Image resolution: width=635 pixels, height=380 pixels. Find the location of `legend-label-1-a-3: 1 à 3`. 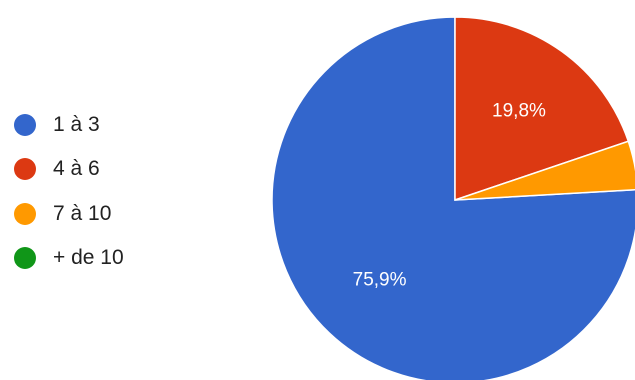

legend-label-1-a-3: 1 à 3 is located at coordinates (76, 124).